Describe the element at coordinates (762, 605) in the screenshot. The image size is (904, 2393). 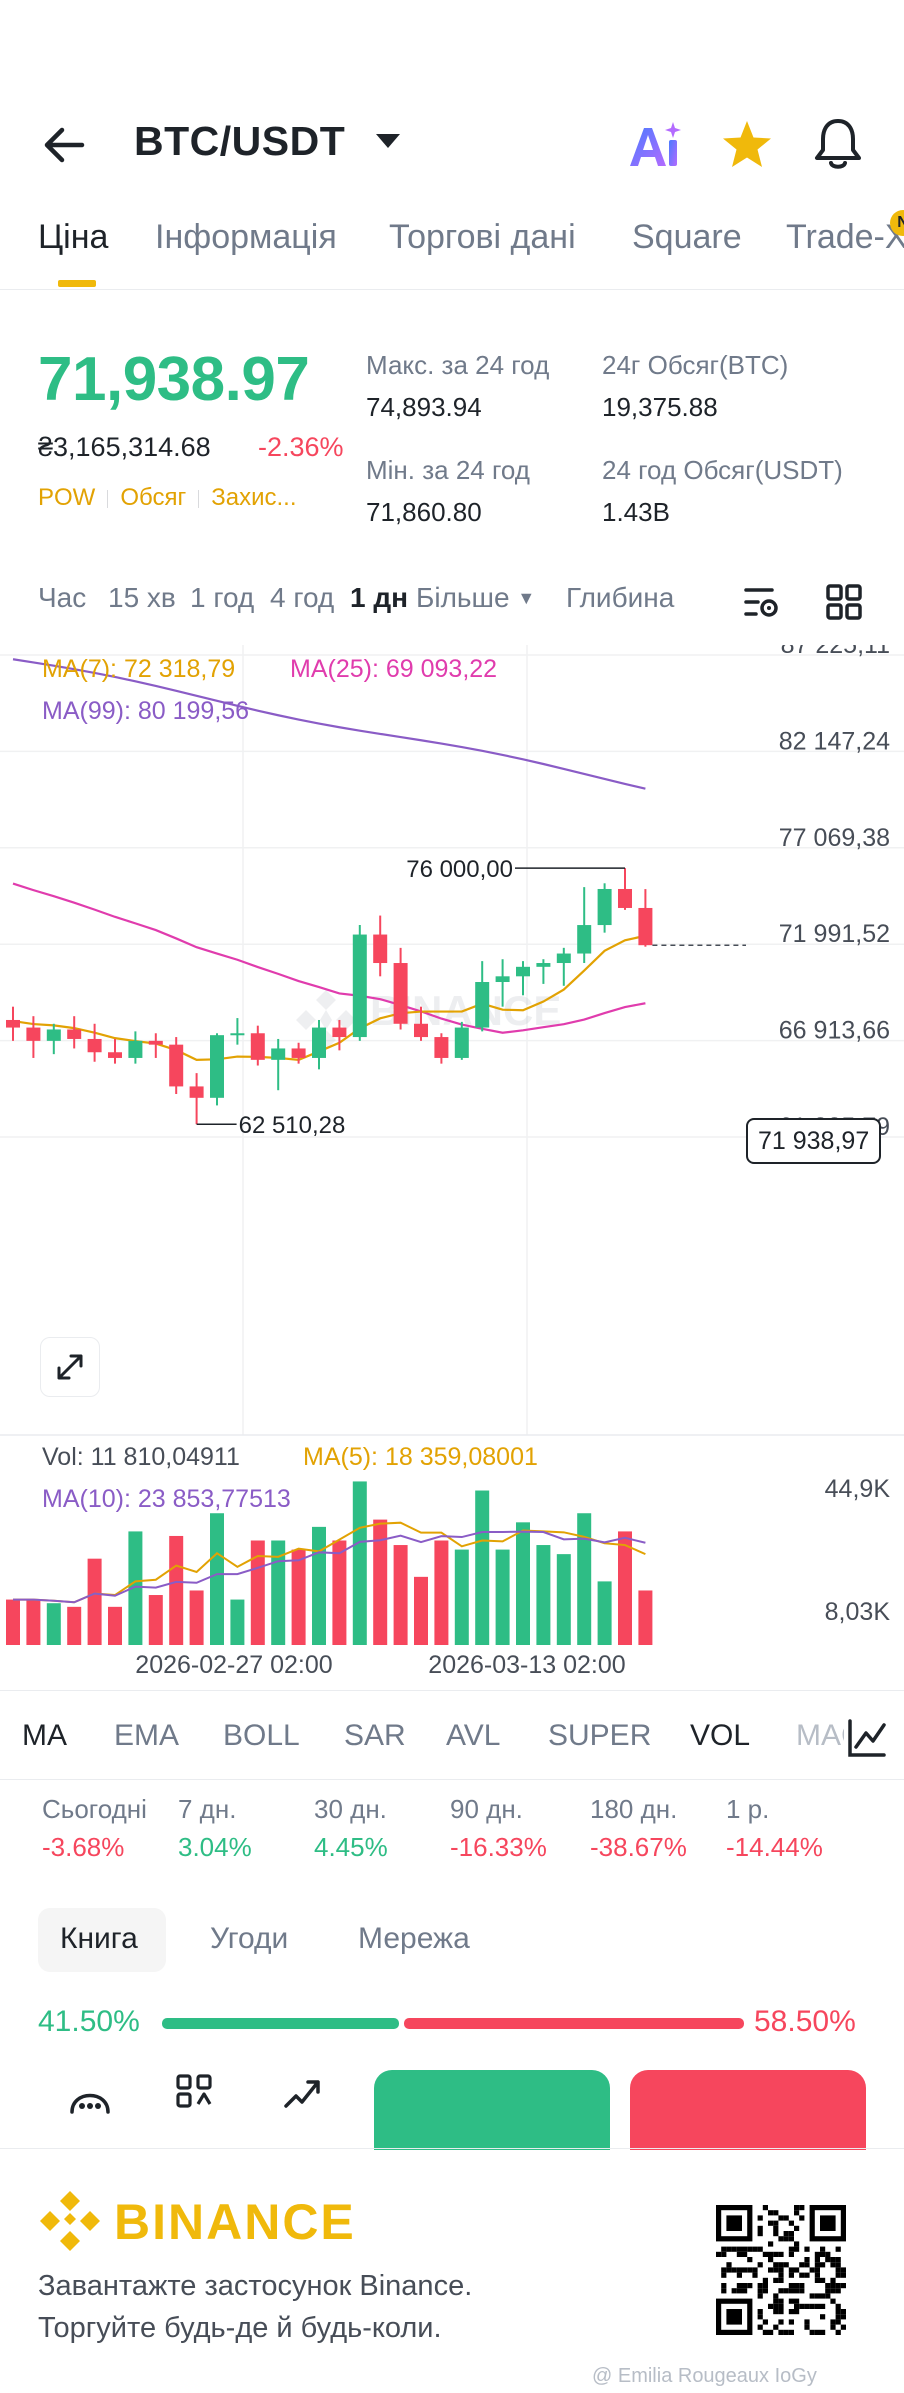
I see `chart-settings-icon` at that location.